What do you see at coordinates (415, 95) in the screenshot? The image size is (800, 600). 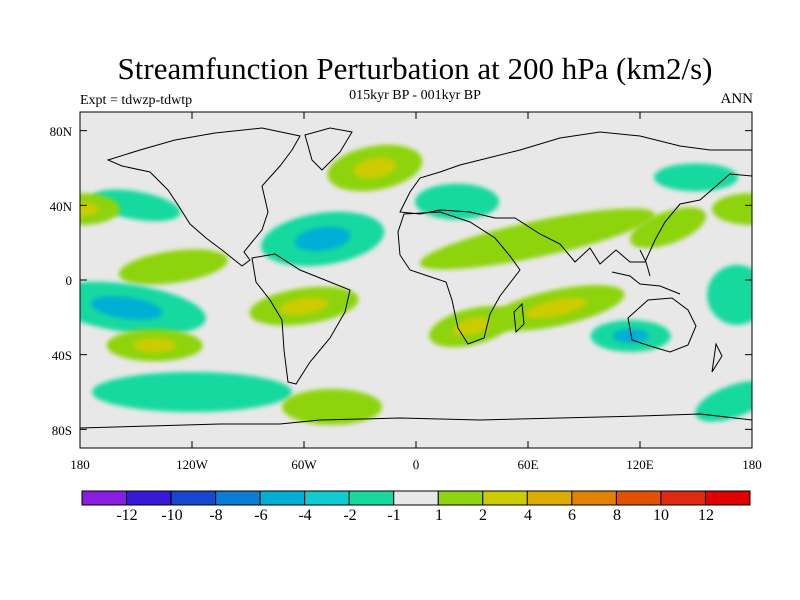 I see `period-label: 015kyr BP - 001kyr BP` at bounding box center [415, 95].